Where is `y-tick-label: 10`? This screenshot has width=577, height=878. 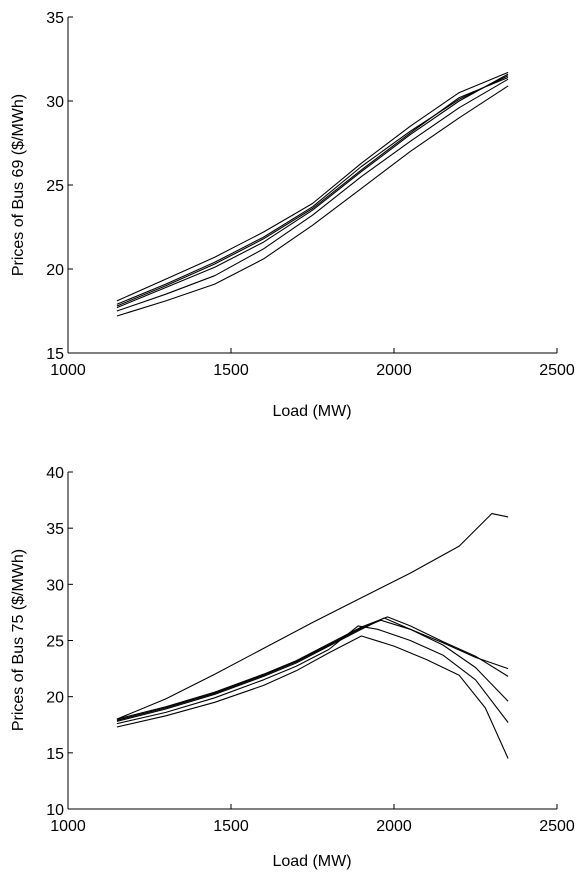 y-tick-label: 10 is located at coordinates (55, 810).